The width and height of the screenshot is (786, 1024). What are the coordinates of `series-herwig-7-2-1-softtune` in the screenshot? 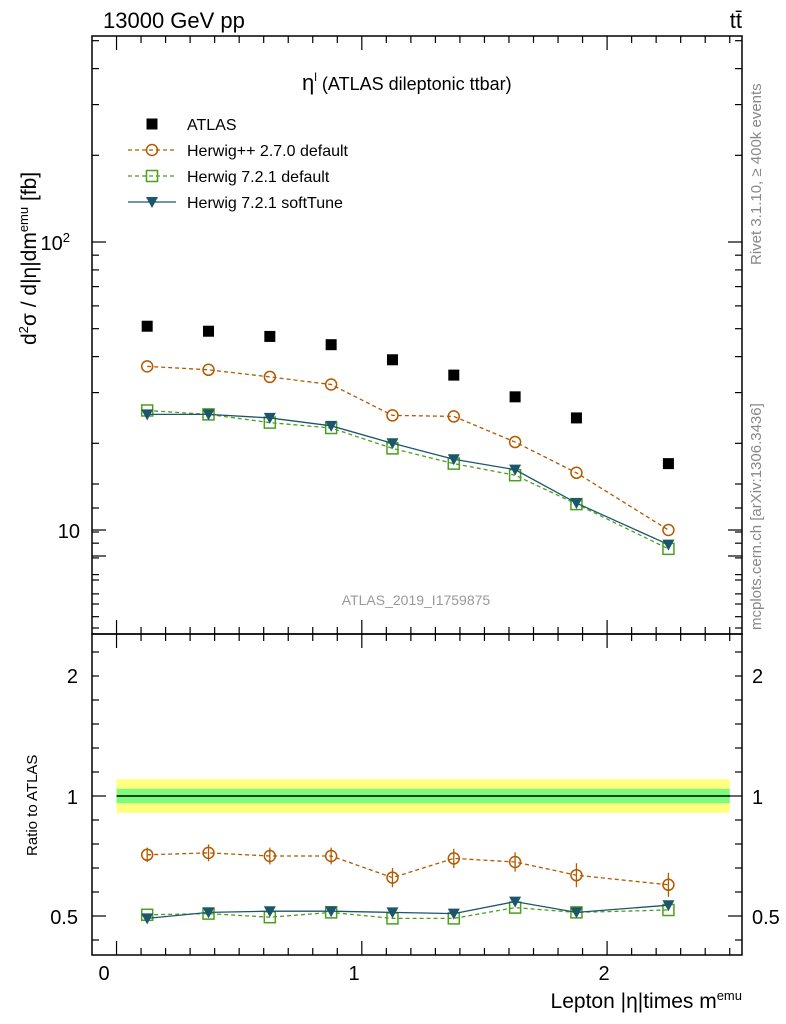 It's located at (408, 480).